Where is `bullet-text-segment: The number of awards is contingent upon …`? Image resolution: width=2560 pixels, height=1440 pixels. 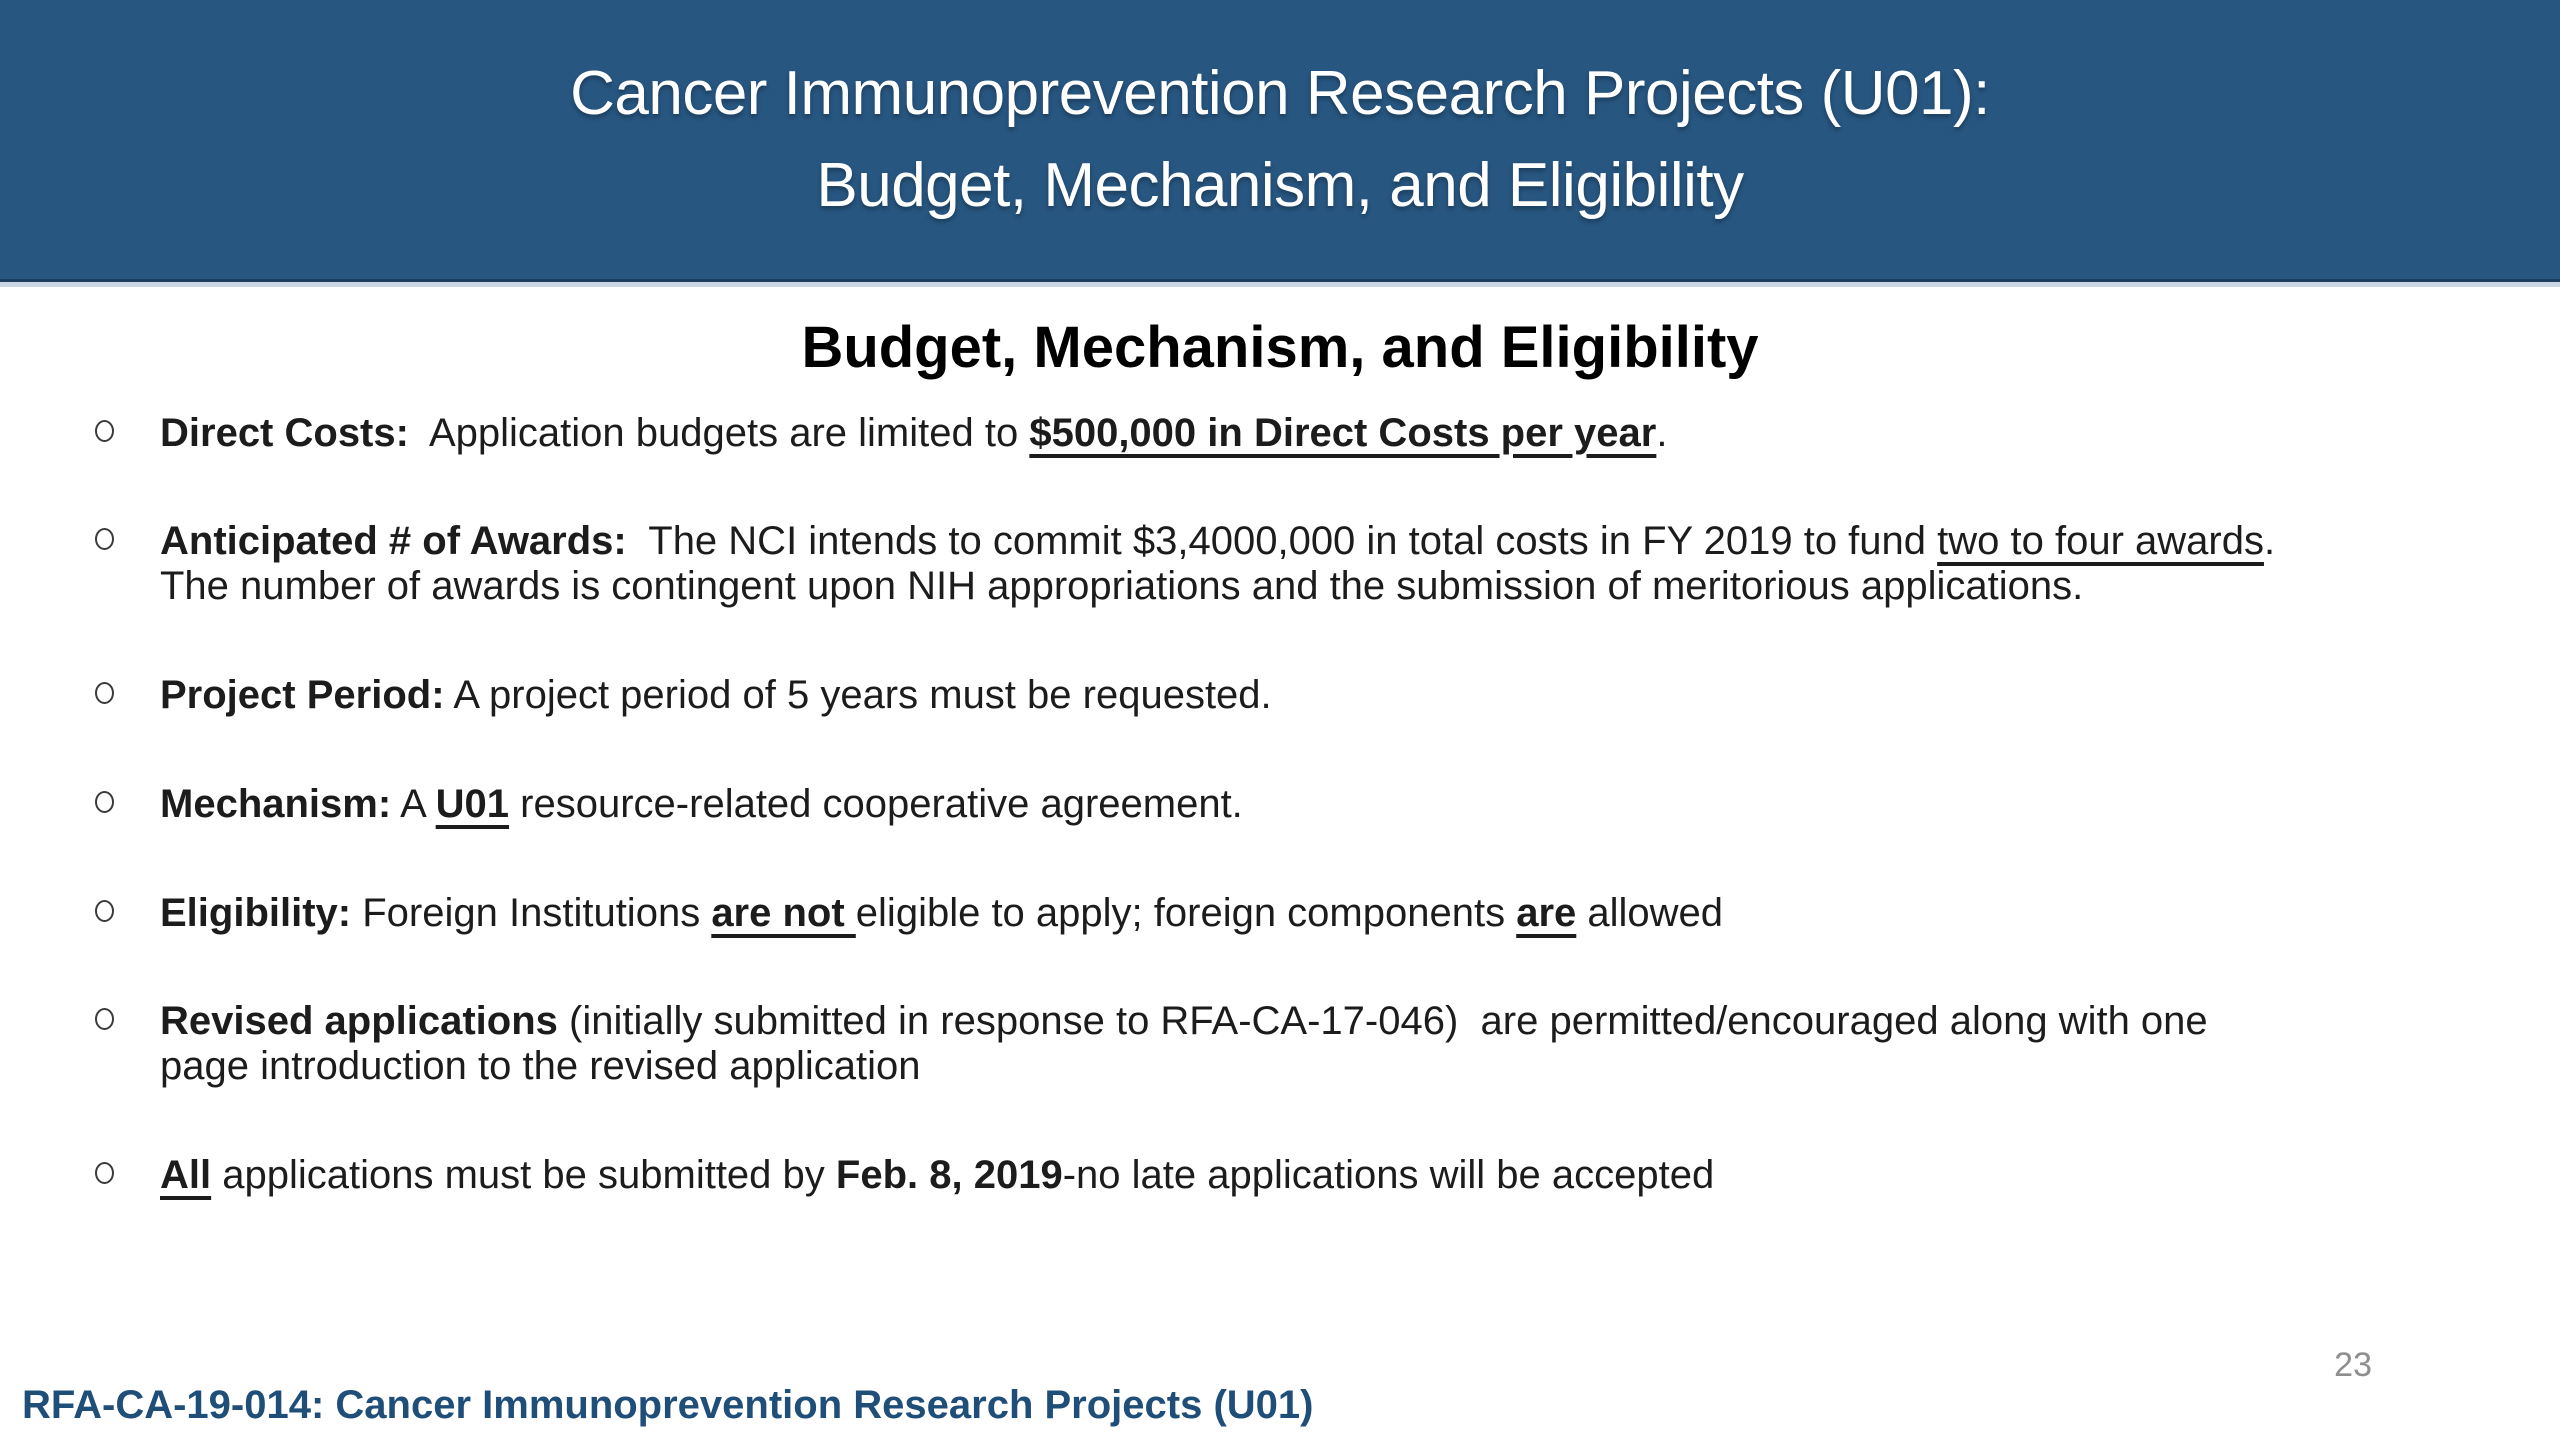 bullet-text-segment: The number of awards is contingent upon … is located at coordinates (1122, 586).